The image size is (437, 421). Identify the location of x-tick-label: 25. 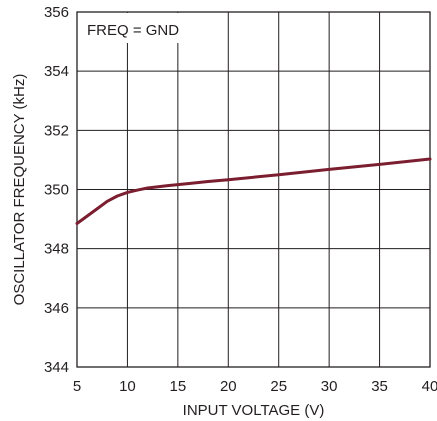
(278, 386).